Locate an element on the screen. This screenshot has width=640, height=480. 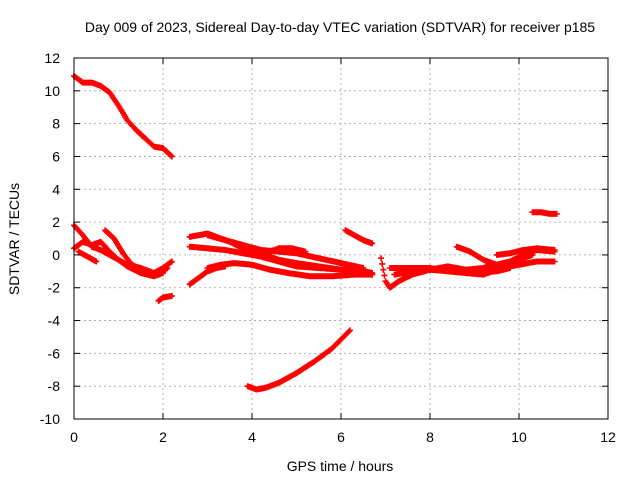
y-tick-label: -2 is located at coordinates (54, 288).